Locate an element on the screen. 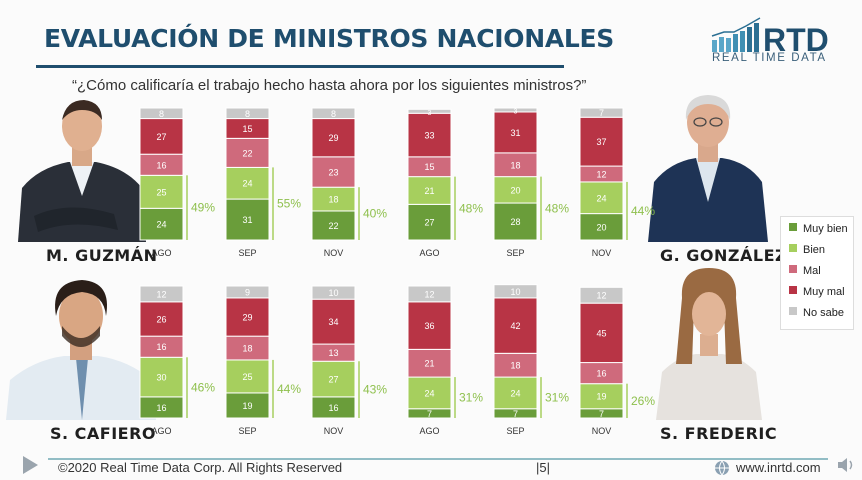  legend-item: Bien is located at coordinates (807, 251).